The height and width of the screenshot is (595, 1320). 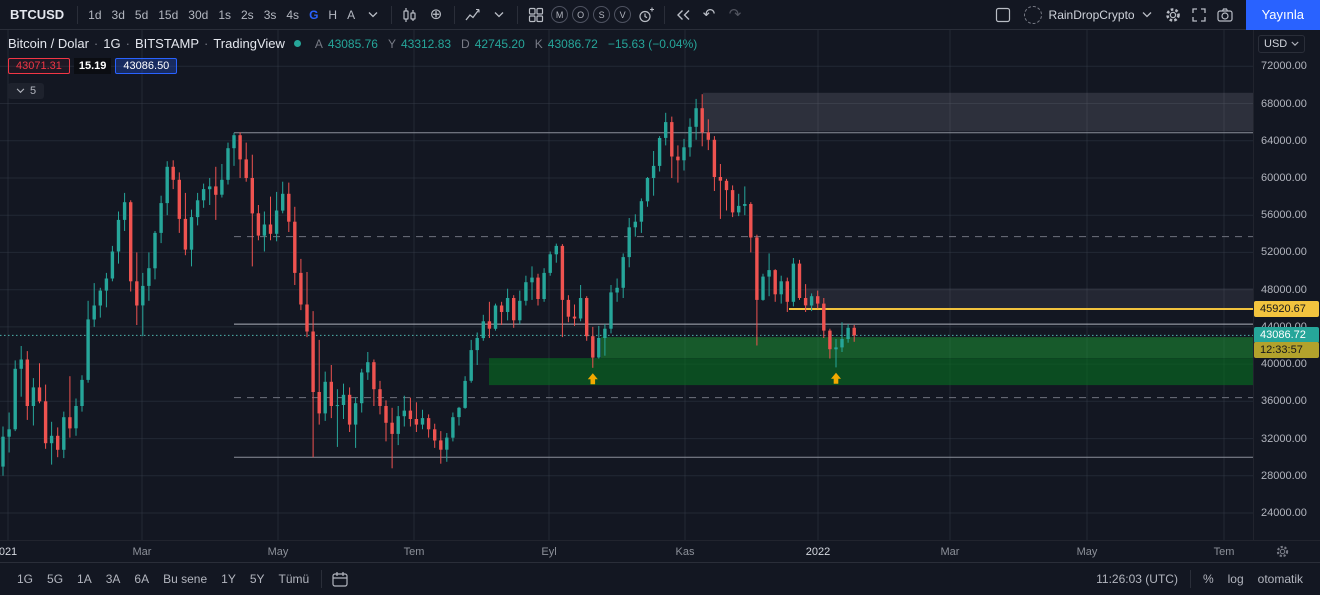 I want to click on timeframe-A: A, so click(x=351, y=14).